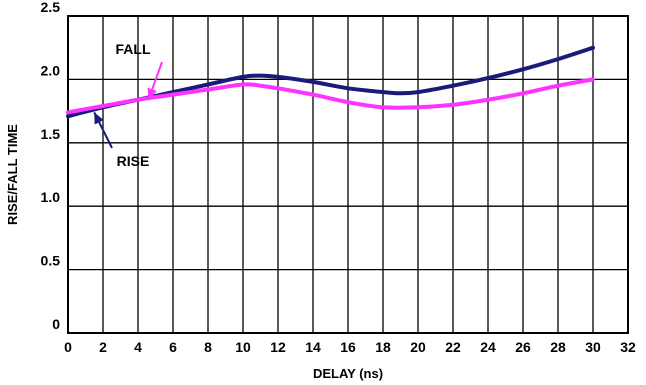 This screenshot has width=646, height=385. Describe the element at coordinates (558, 347) in the screenshot. I see `x-tick-label: 28` at that location.